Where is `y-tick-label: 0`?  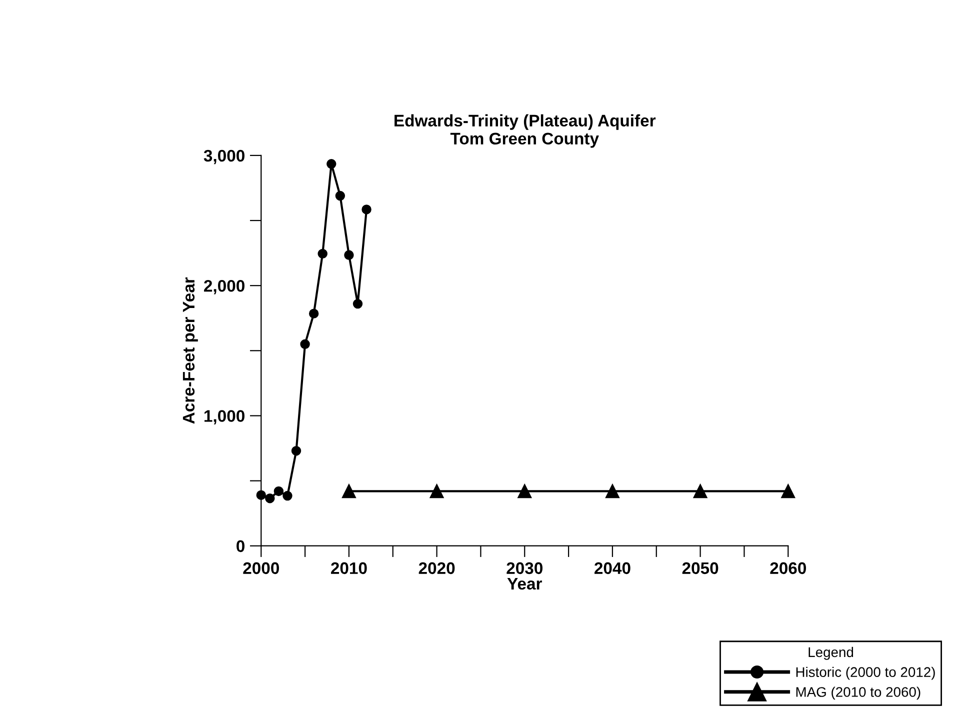 y-tick-label: 0 is located at coordinates (240, 546).